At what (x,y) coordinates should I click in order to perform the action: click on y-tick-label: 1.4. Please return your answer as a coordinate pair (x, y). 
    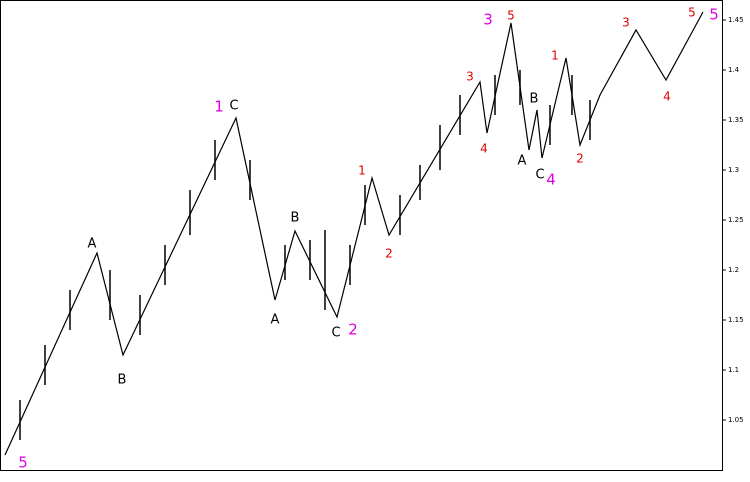
    Looking at the image, I should click on (734, 70).